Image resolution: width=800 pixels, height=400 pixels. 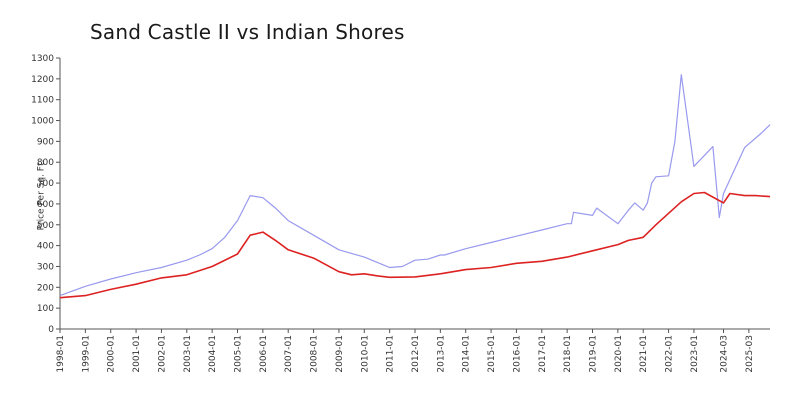 I want to click on x-tick-label: 2025-03, so click(x=750, y=354).